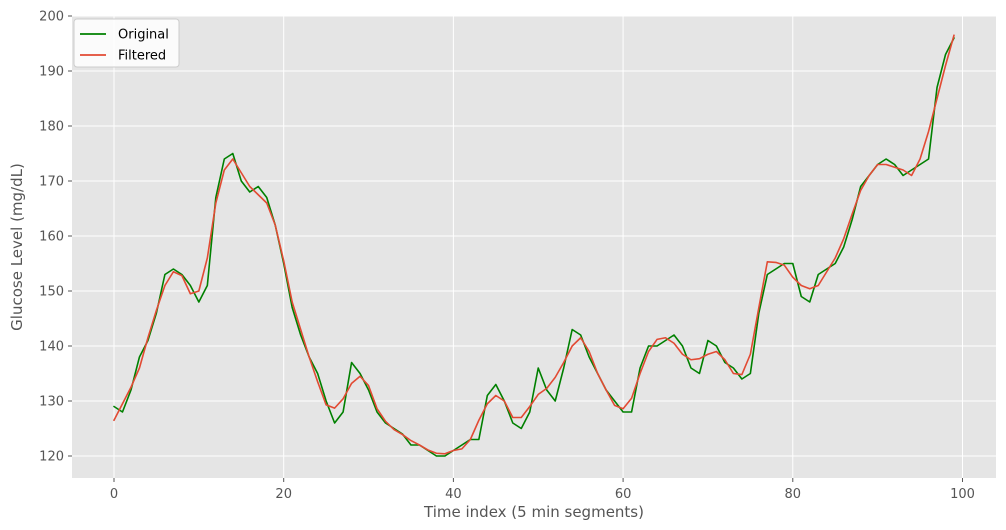 This screenshot has width=1006, height=530. Describe the element at coordinates (623, 494) in the screenshot. I see `x-tick-label: 60` at that location.